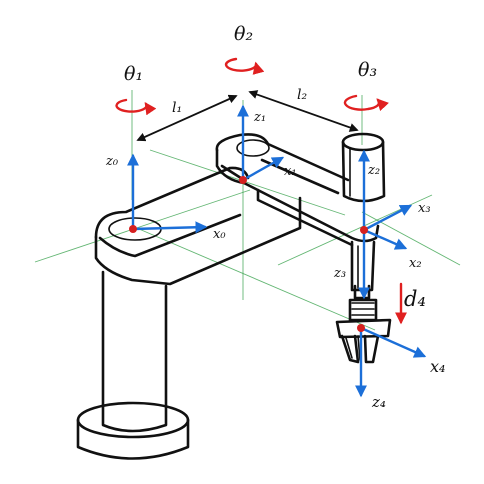 The width and height of the screenshot is (484, 484). What do you see at coordinates (303, 111) in the screenshot?
I see `l2-dimension-line` at bounding box center [303, 111].